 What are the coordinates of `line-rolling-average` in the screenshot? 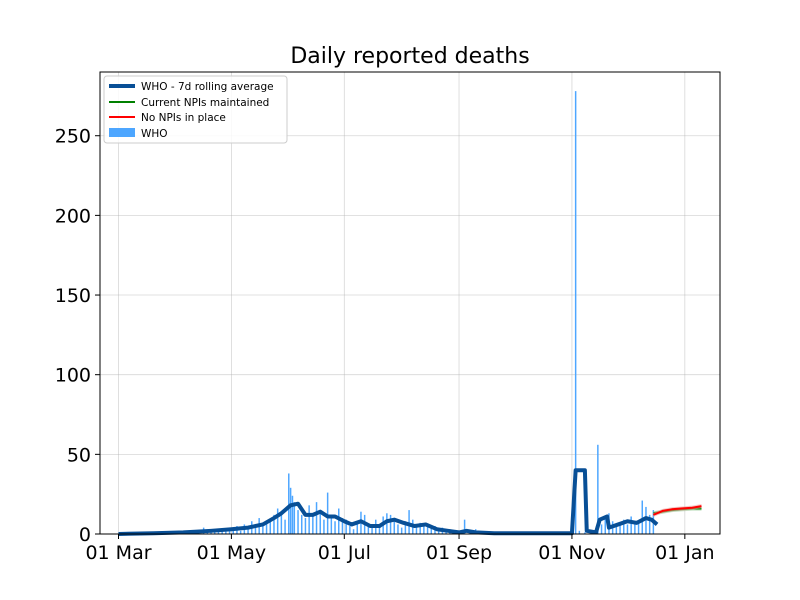 It's located at (388, 502).